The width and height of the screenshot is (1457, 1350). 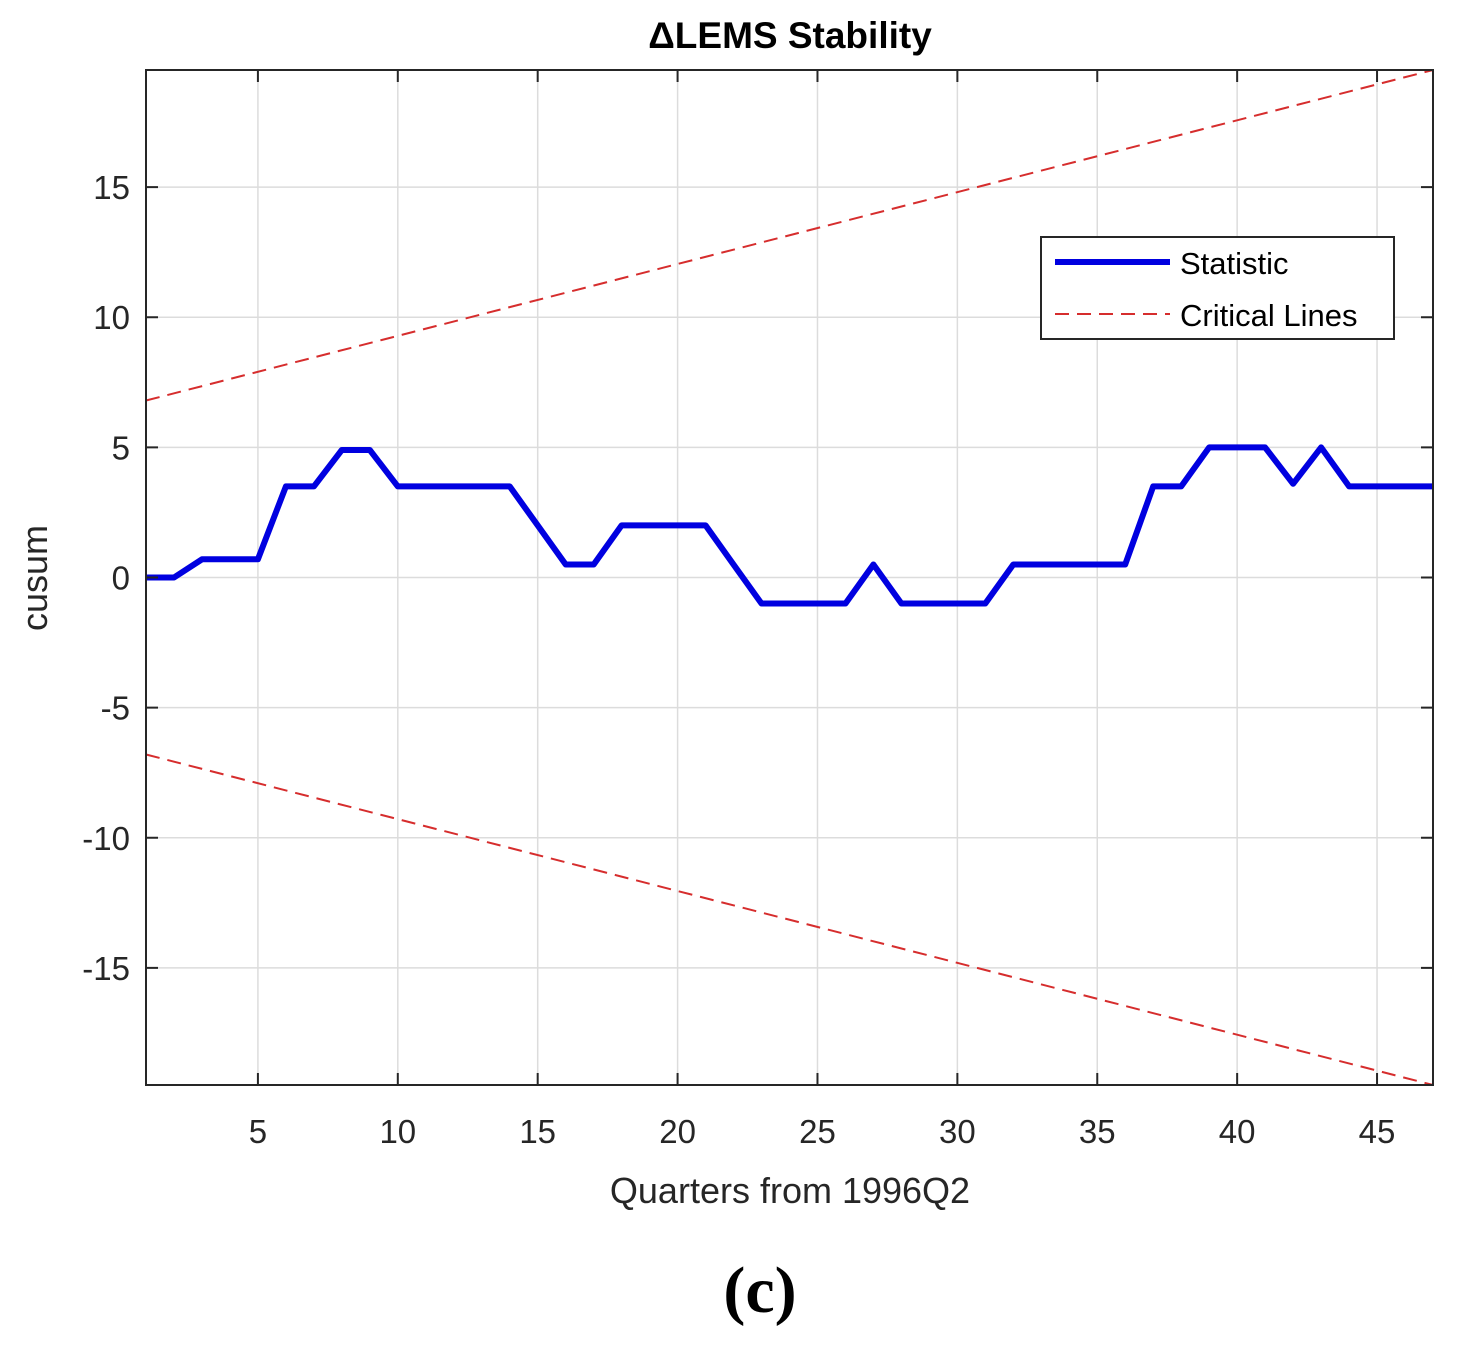 I want to click on y-tick-label: 15, so click(x=111, y=187).